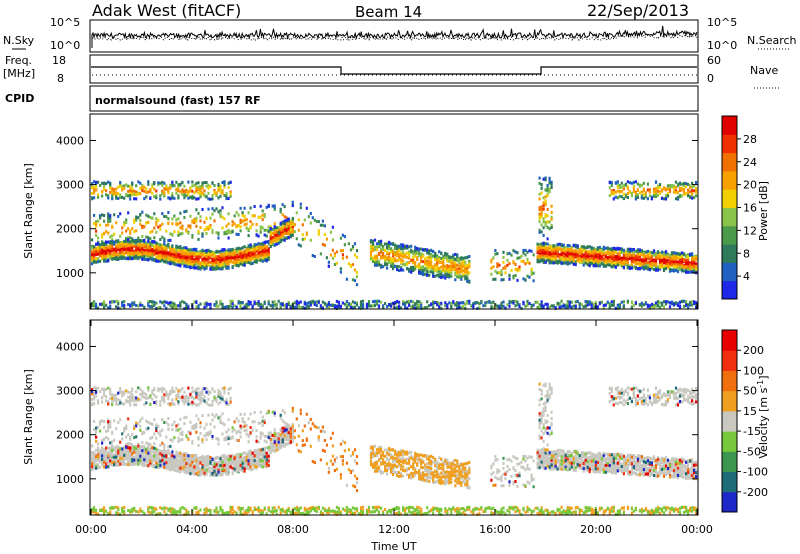 This screenshot has height=554, width=800. What do you see at coordinates (753, 370) in the screenshot?
I see `velocity-colorbar-tick-label: 100` at bounding box center [753, 370].